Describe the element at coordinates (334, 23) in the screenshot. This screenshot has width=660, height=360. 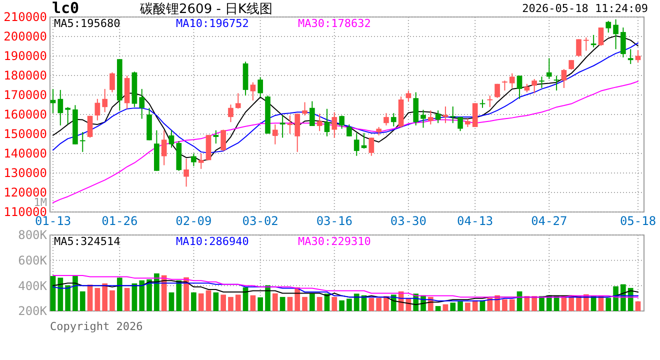
I see `text: MA30:178632` at that location.